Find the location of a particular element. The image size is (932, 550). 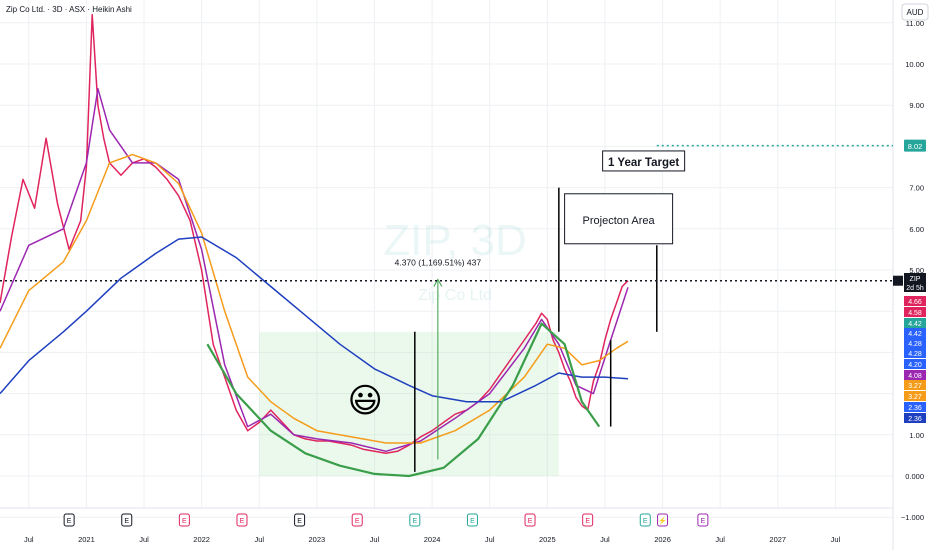

price-tag-text-3: 4.58 is located at coordinates (915, 313).